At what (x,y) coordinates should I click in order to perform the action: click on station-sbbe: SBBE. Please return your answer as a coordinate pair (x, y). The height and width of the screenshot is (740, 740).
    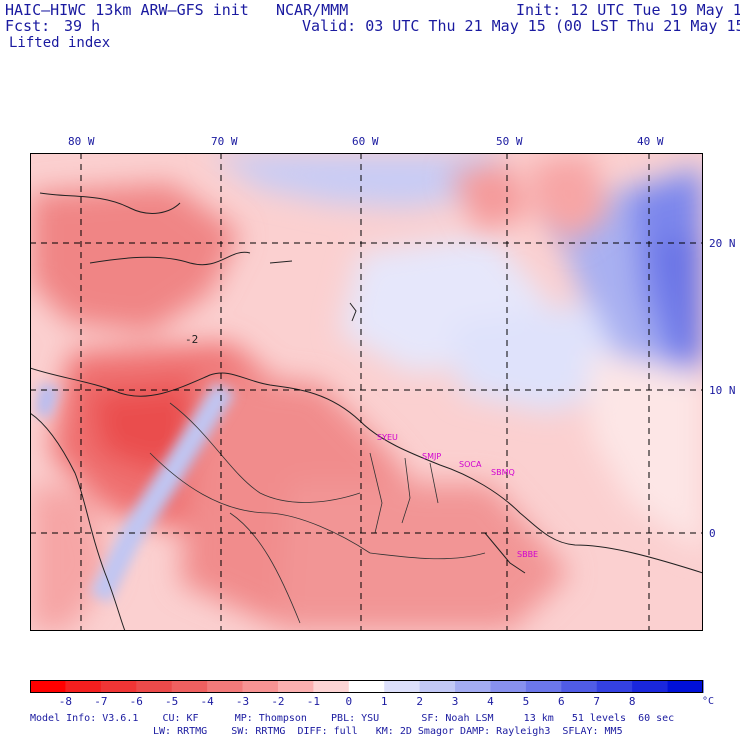
    Looking at the image, I should click on (527, 554).